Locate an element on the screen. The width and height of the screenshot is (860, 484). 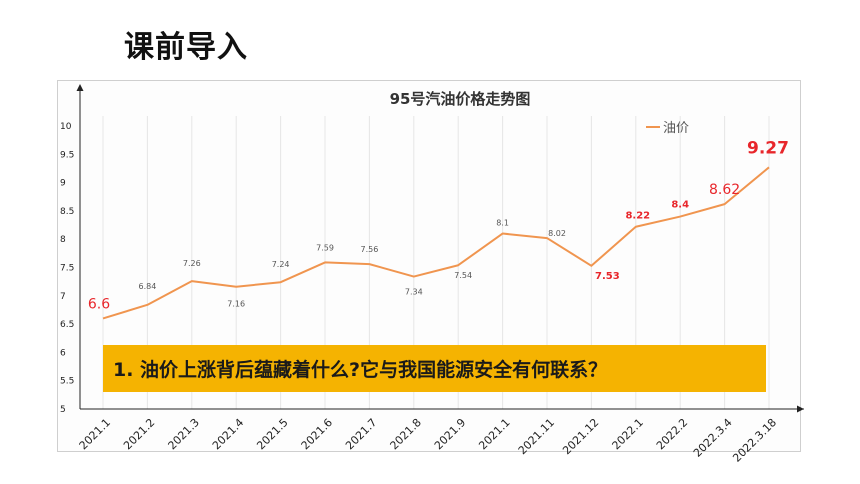
chart-title: 95号汽油价格走势图 is located at coordinates (460, 99).